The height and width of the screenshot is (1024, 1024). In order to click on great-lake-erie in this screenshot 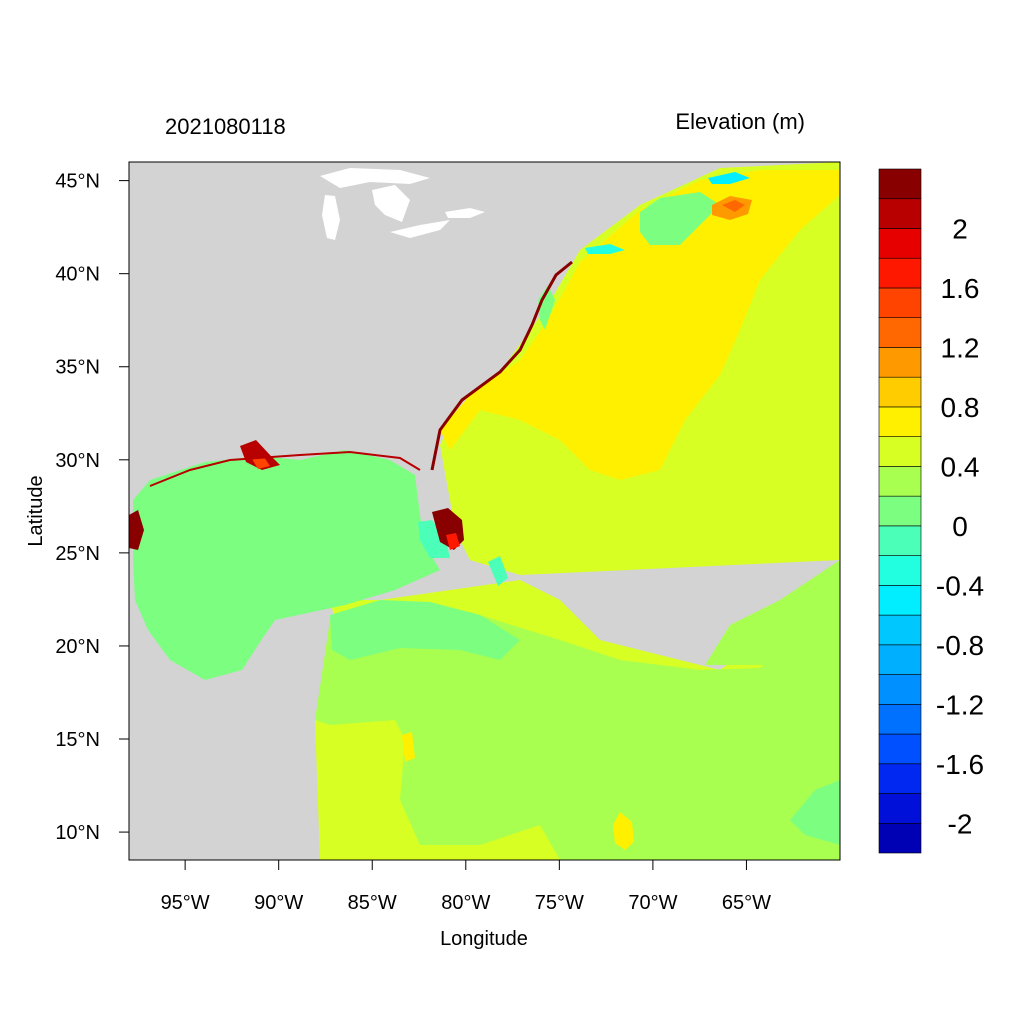, I will do `click(420, 229)`.